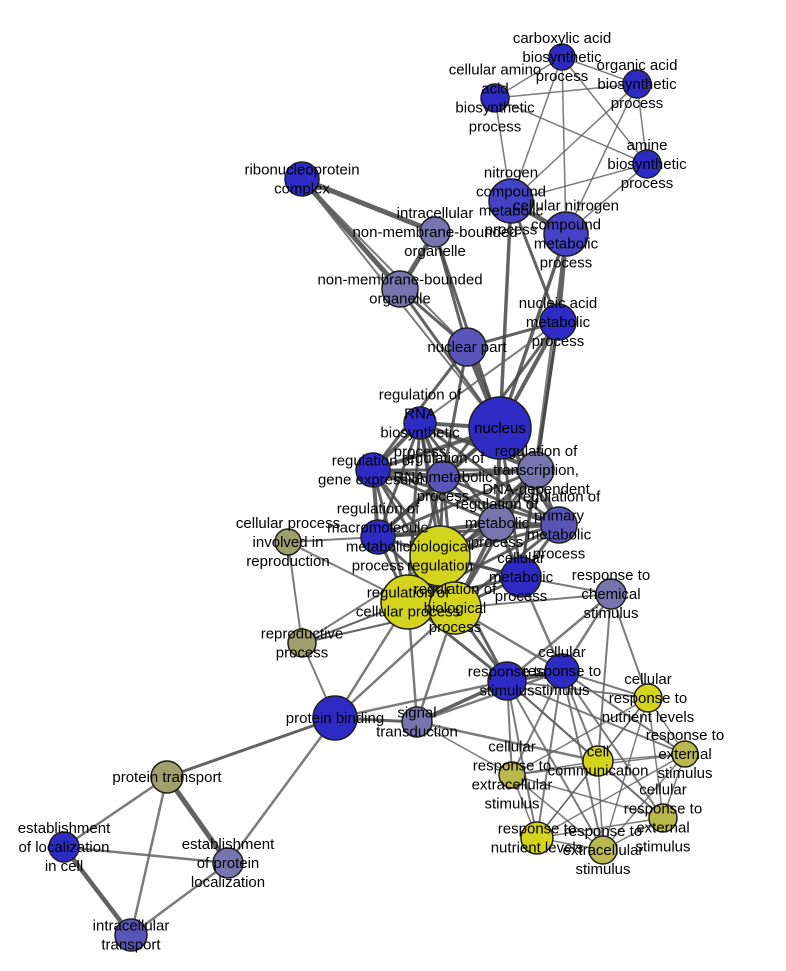 This screenshot has width=786, height=971. Describe the element at coordinates (400, 289) in the screenshot. I see `non-membrane-bounded-organelle-node` at that location.